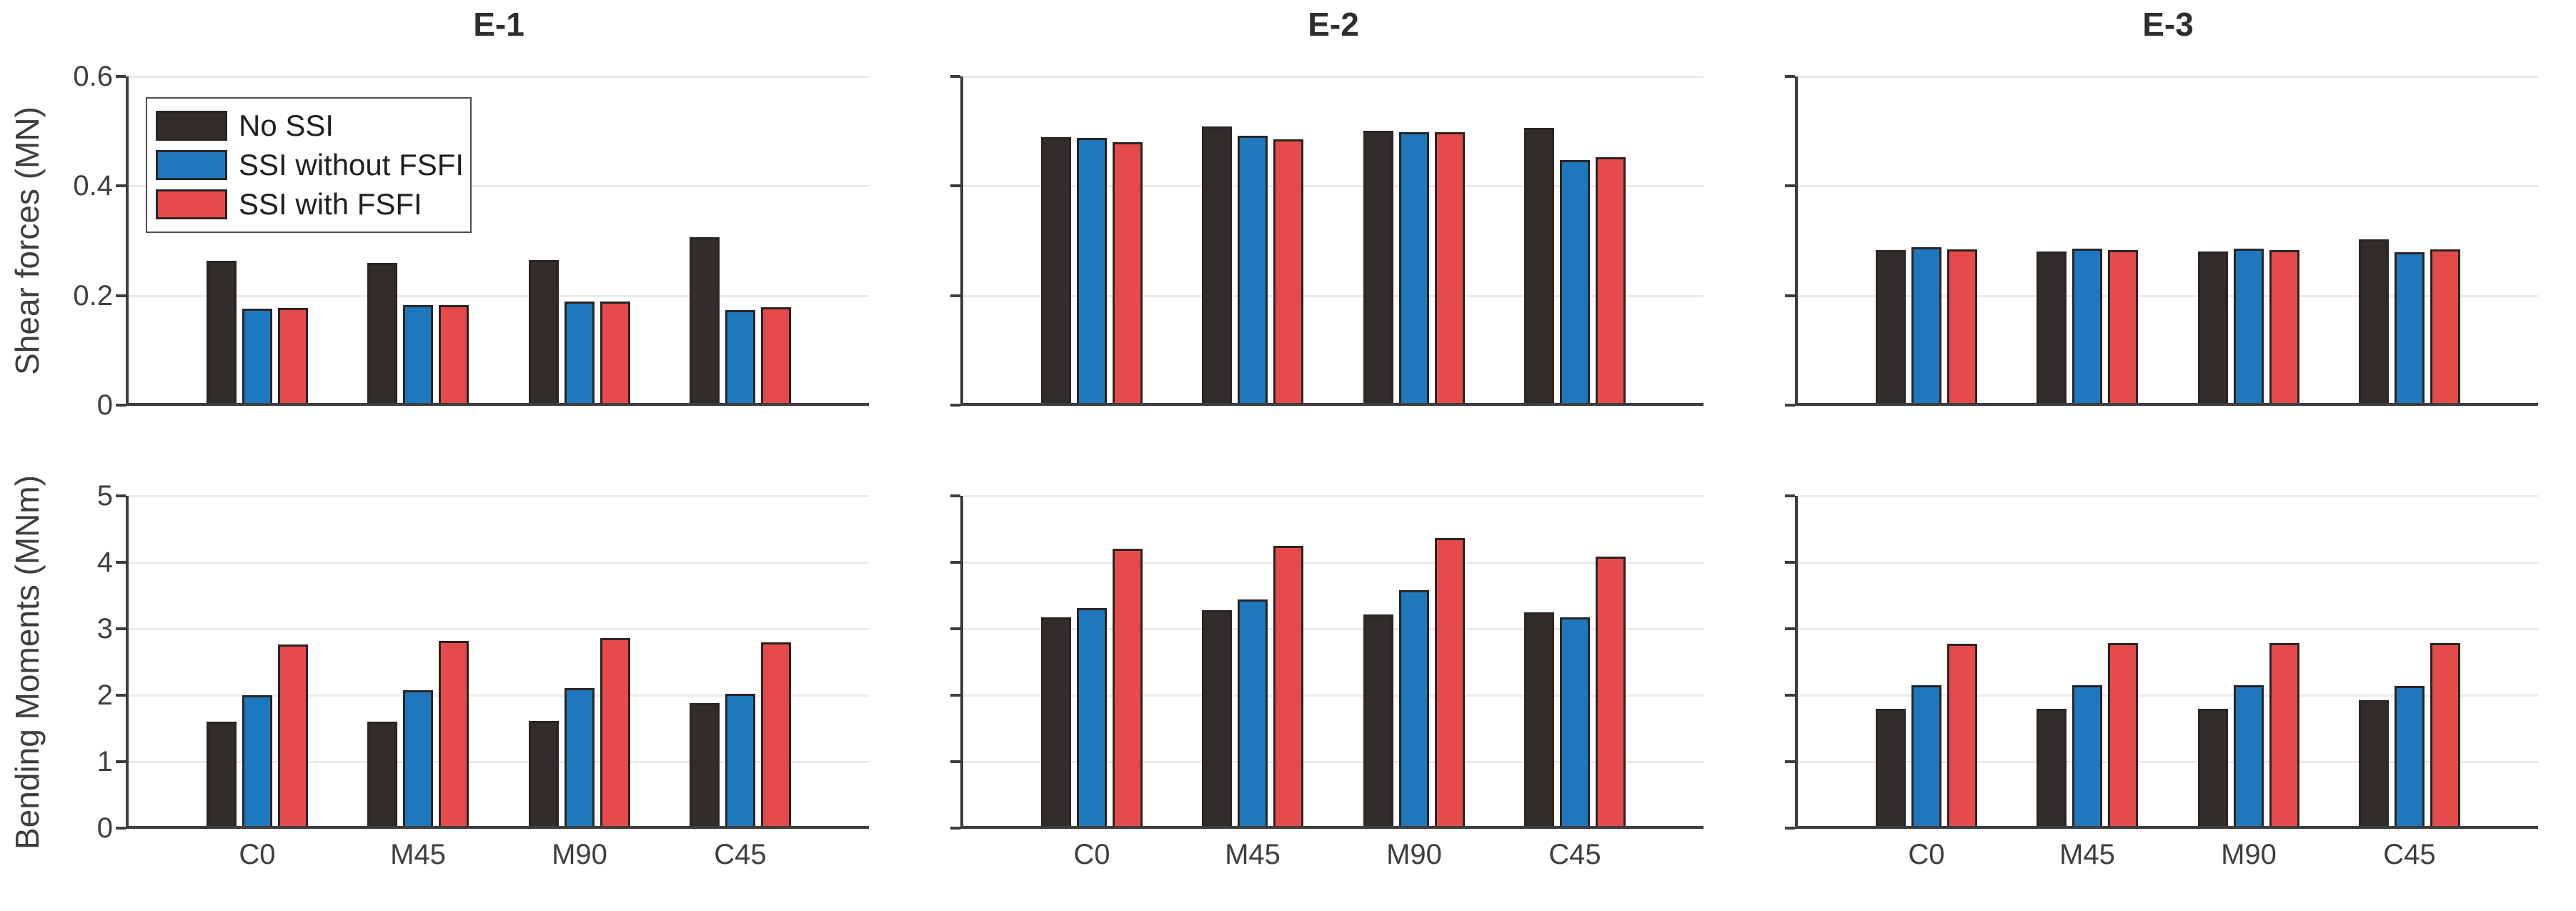 The image size is (2576, 911). Describe the element at coordinates (1252, 854) in the screenshot. I see `x-tick-label: M45` at that location.